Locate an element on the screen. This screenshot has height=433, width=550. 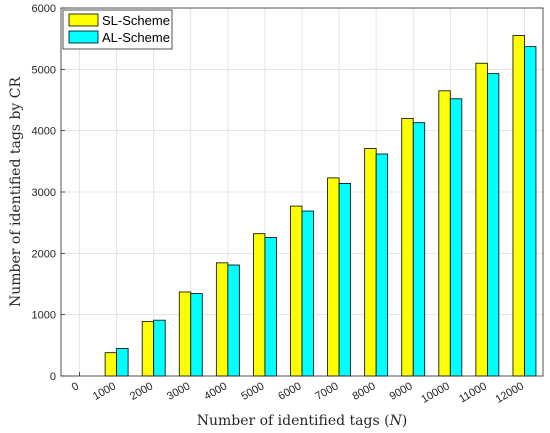
y-tick-label: 3000 is located at coordinates (44, 193).